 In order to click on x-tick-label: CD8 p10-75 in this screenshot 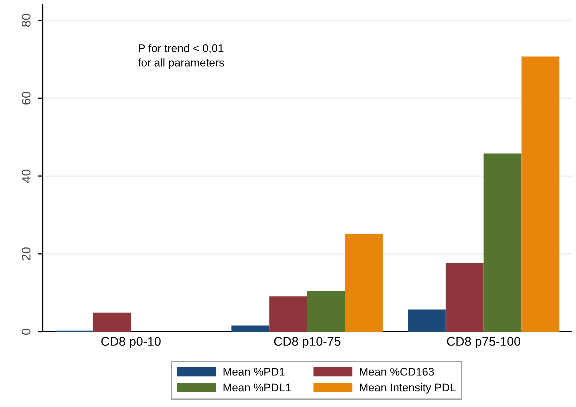, I will do `click(307, 343)`.